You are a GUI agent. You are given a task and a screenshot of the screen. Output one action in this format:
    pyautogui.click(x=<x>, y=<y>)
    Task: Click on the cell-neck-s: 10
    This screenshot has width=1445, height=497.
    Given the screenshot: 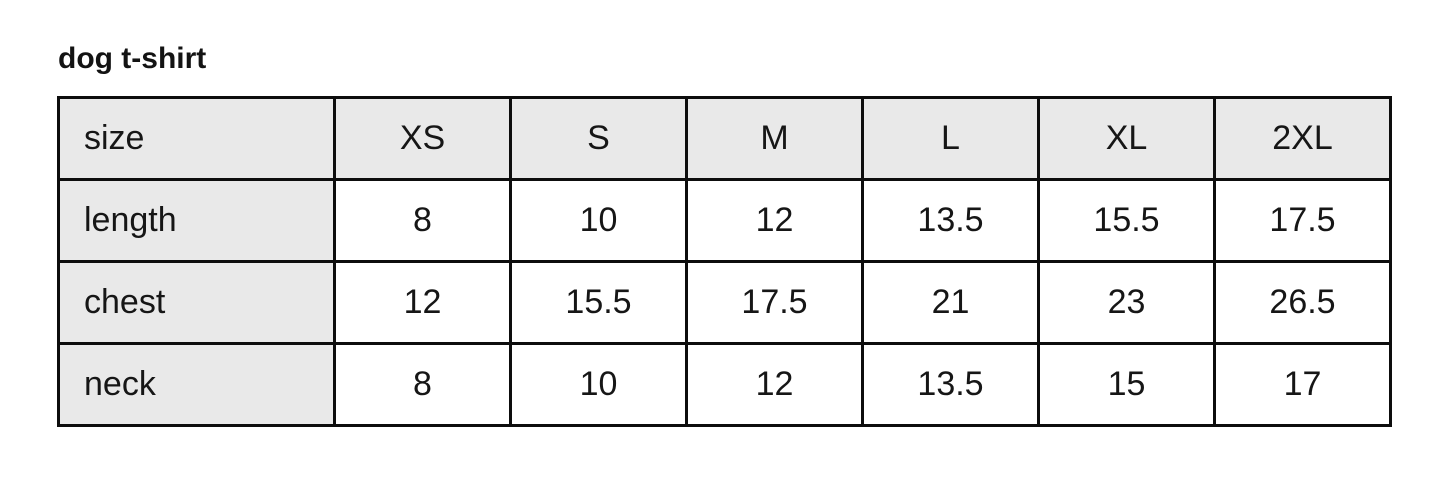 What is the action you would take?
    pyautogui.click(x=598, y=384)
    